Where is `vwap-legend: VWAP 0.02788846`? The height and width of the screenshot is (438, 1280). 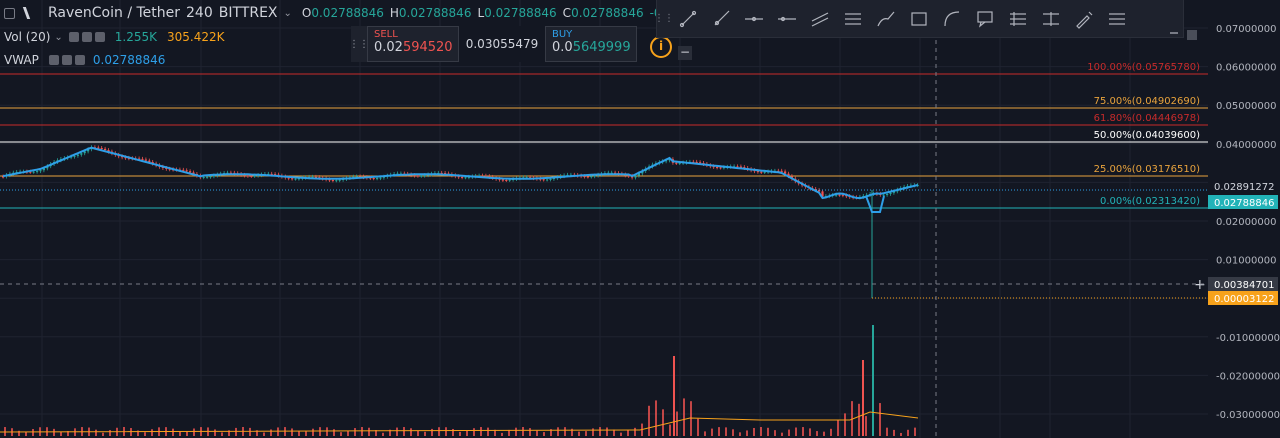 vwap-legend: VWAP 0.02788846 is located at coordinates (84, 60).